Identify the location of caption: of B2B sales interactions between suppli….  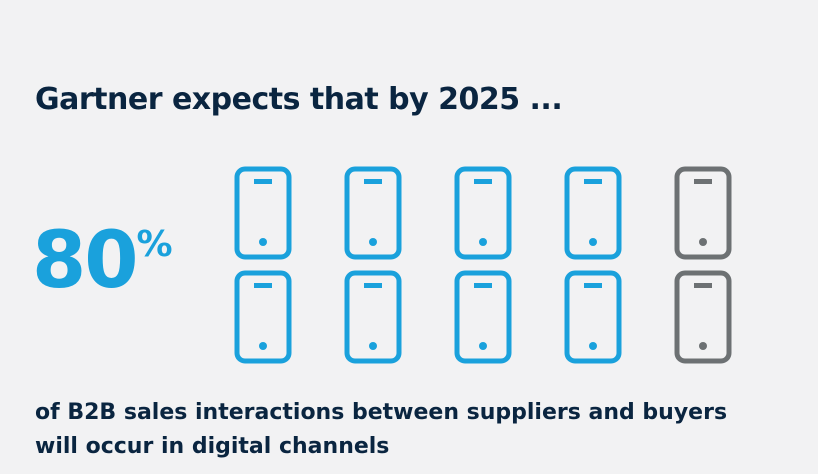
(381, 429).